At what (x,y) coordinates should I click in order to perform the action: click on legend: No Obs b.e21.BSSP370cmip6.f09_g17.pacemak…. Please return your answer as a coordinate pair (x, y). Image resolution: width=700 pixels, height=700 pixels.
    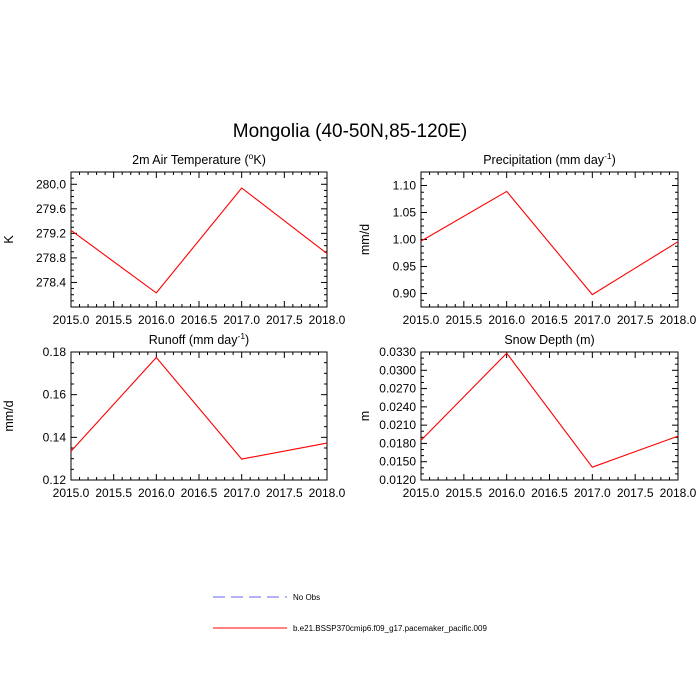
    Looking at the image, I should click on (350, 613).